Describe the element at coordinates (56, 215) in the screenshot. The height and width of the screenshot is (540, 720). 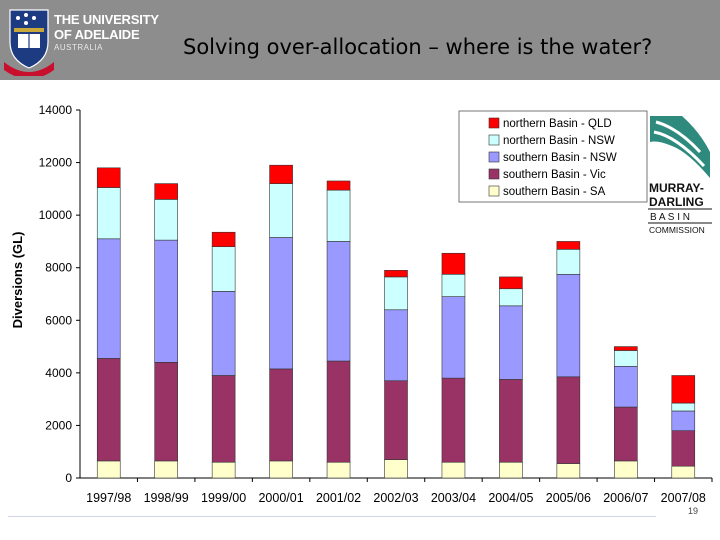
I see `y-tick-label: 10000` at that location.